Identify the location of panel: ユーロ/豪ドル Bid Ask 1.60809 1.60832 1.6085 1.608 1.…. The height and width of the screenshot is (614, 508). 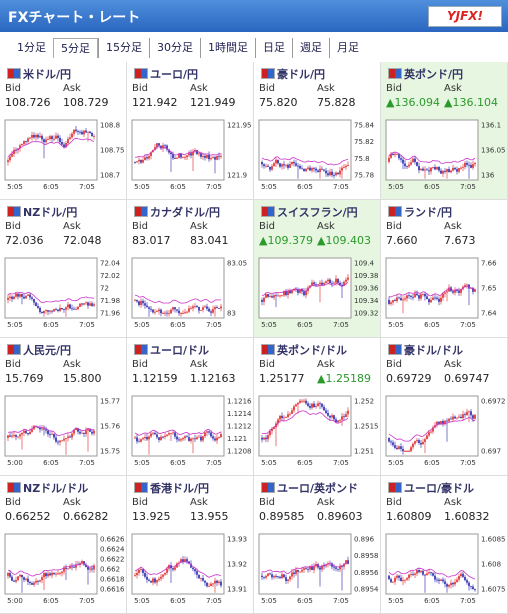
(444, 545).